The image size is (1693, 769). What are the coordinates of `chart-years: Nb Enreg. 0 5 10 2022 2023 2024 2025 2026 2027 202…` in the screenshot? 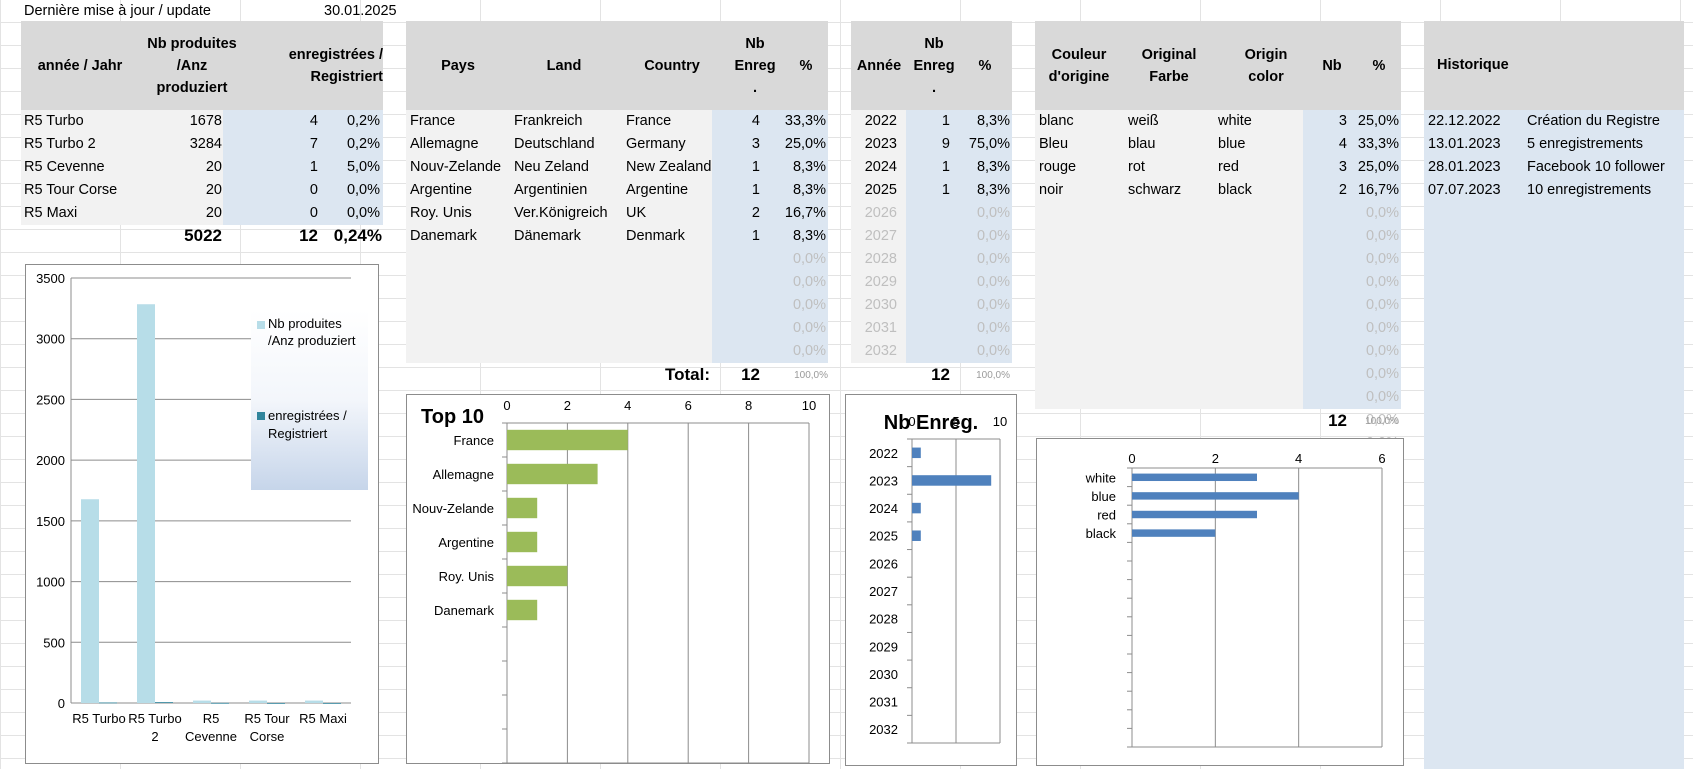 It's located at (931, 580).